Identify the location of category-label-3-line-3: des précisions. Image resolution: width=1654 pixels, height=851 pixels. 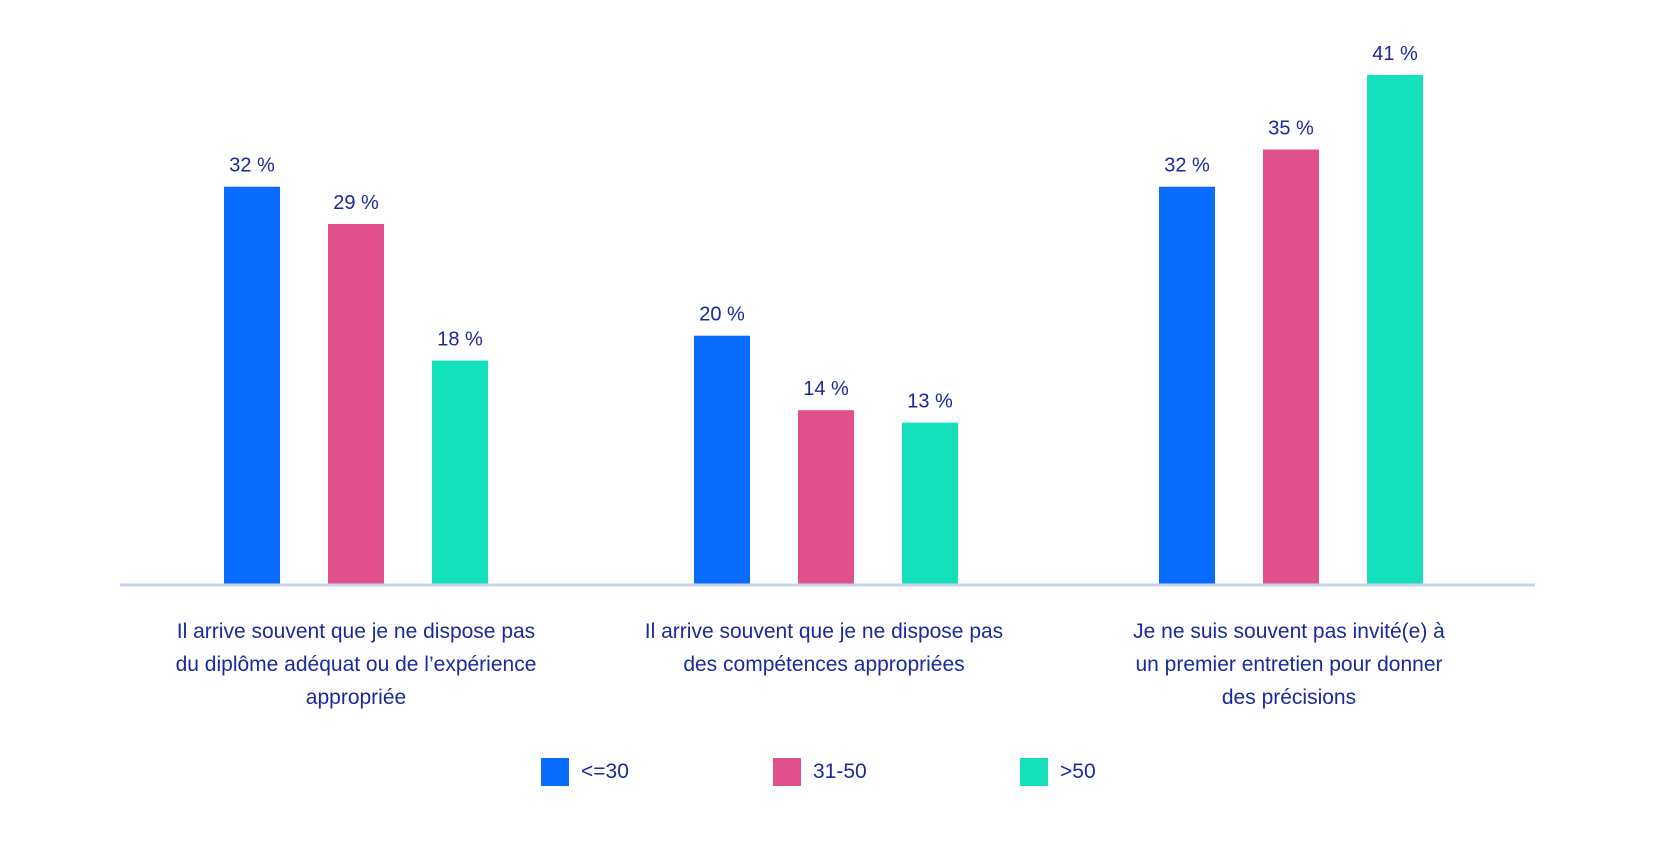
(1289, 697).